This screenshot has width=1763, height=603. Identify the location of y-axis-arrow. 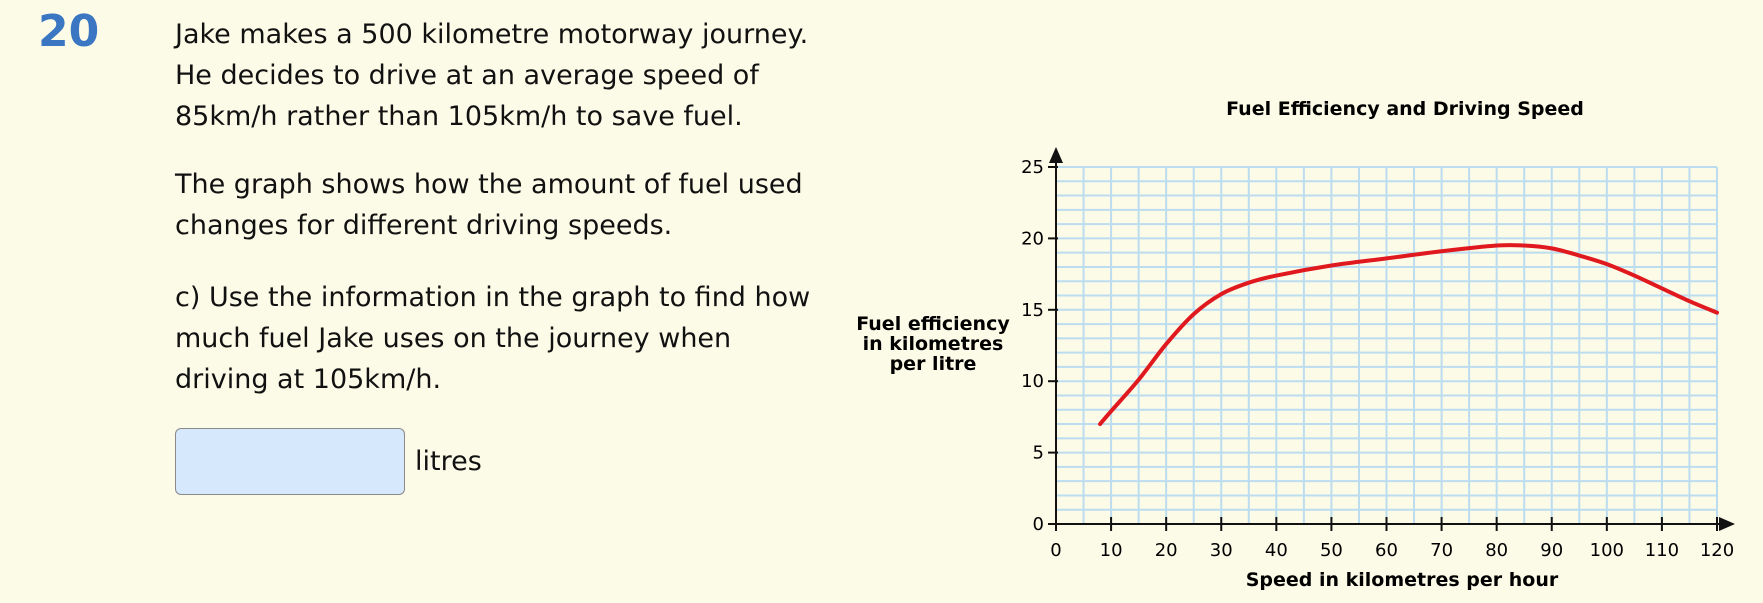
(1056, 155).